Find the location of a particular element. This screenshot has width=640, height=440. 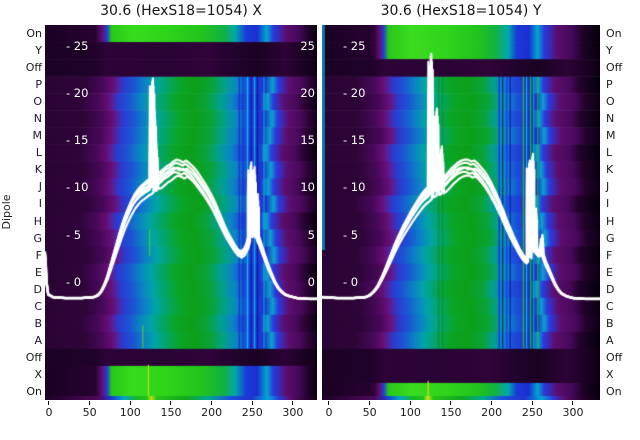

row-label-left: E is located at coordinates (38, 272).